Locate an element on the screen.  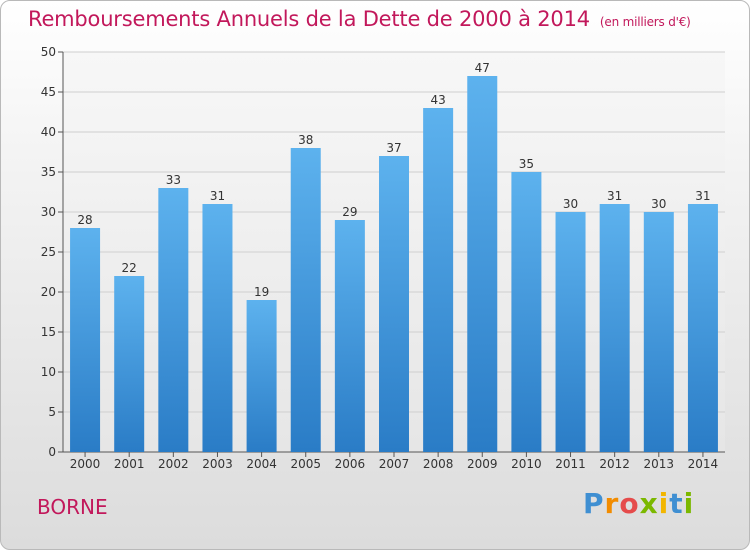
y-tick-label: 25 is located at coordinates (48, 252).